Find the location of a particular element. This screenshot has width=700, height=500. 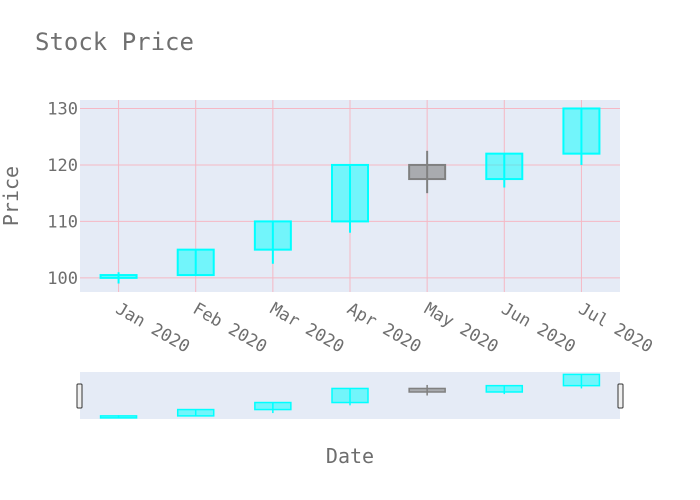

range-slider-right-handle is located at coordinates (620, 396).